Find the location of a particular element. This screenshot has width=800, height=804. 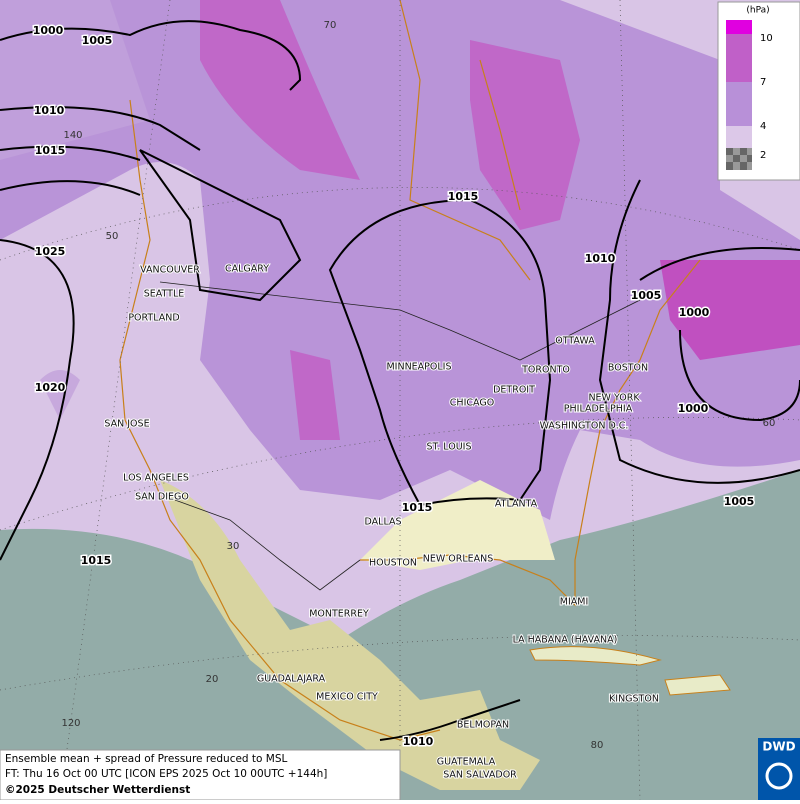

city-label: DALLAS is located at coordinates (383, 522).